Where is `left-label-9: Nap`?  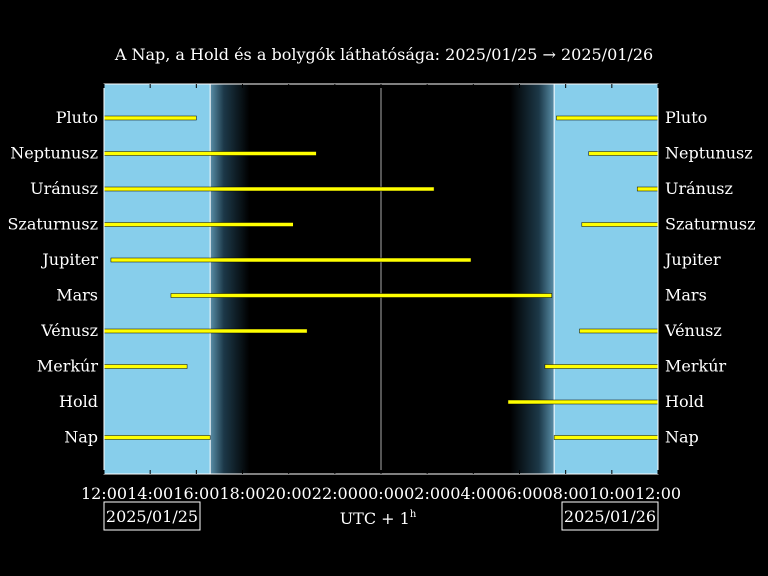 left-label-9: Nap is located at coordinates (81, 437).